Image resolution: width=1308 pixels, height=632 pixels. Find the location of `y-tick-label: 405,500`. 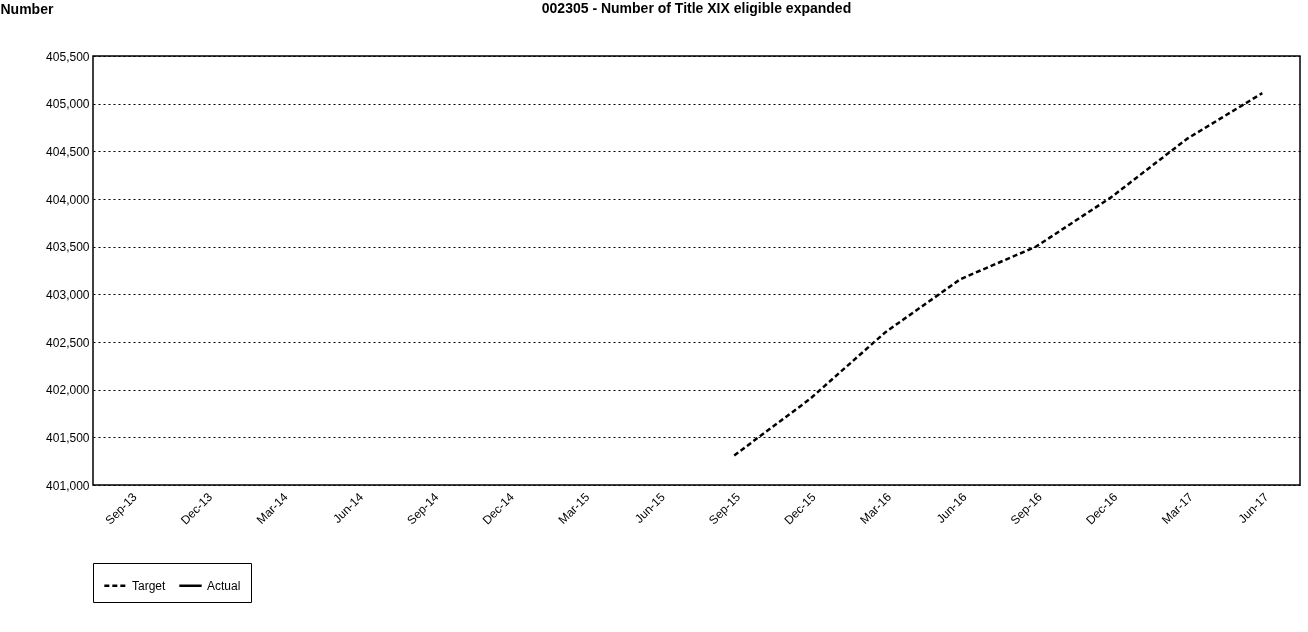

y-tick-label: 405,500 is located at coordinates (68, 56).